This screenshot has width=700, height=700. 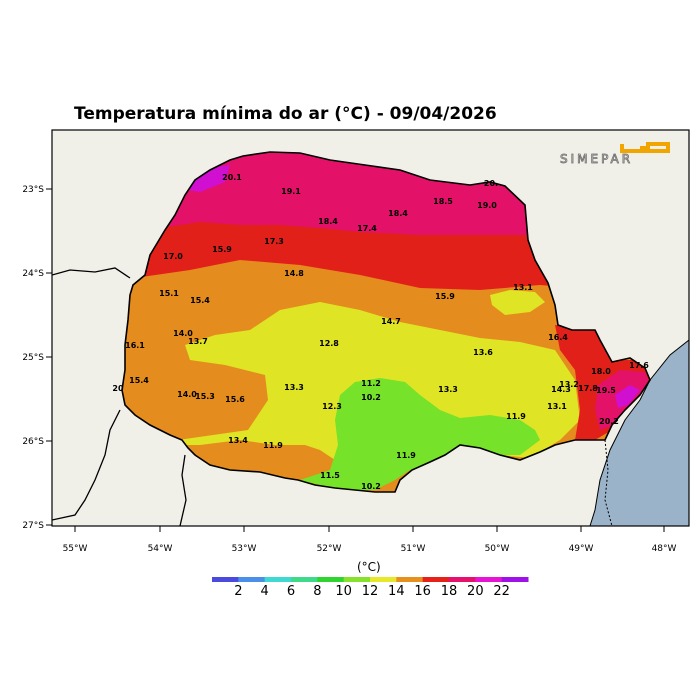 What do you see at coordinates (497, 549) in the screenshot?
I see `lon-label: 50°W` at bounding box center [497, 549].